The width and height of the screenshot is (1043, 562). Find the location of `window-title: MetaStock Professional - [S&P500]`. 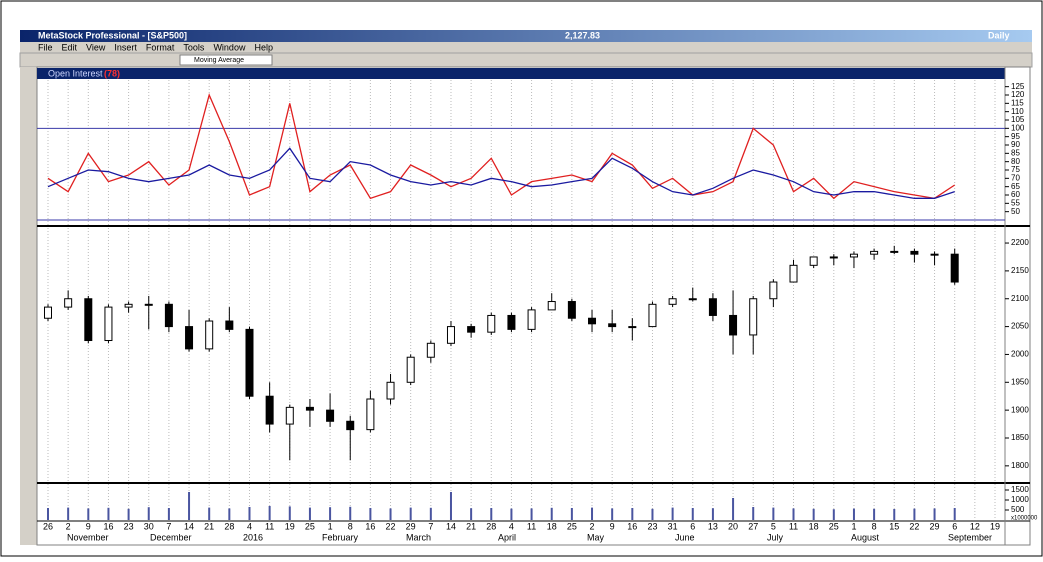

window-title: MetaStock Professional - [S&P500] is located at coordinates (112, 35).